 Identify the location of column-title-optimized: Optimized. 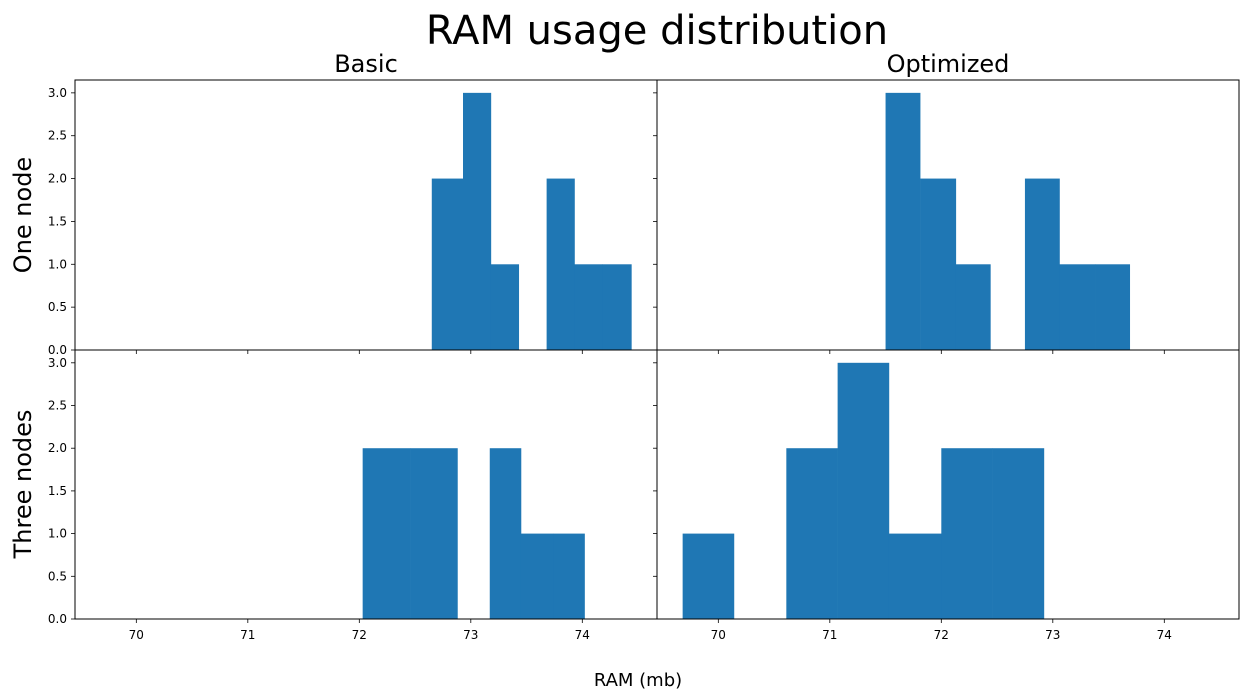
(948, 64).